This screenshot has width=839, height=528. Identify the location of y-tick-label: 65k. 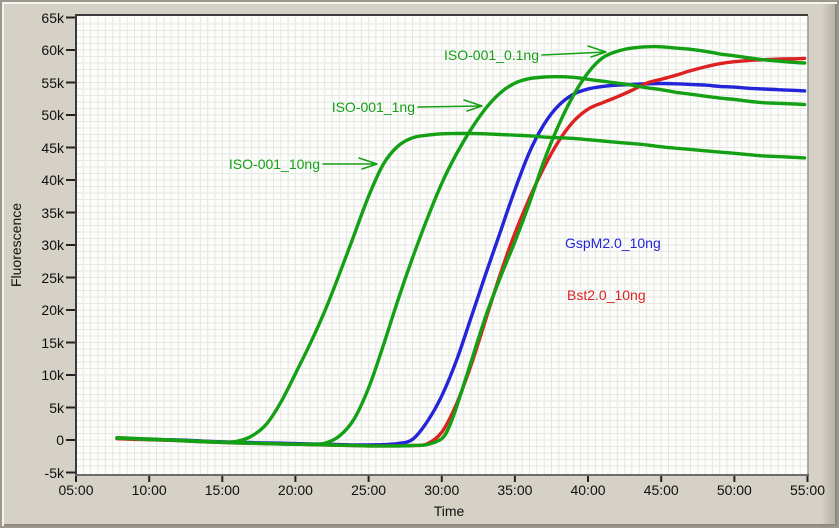
(52, 17).